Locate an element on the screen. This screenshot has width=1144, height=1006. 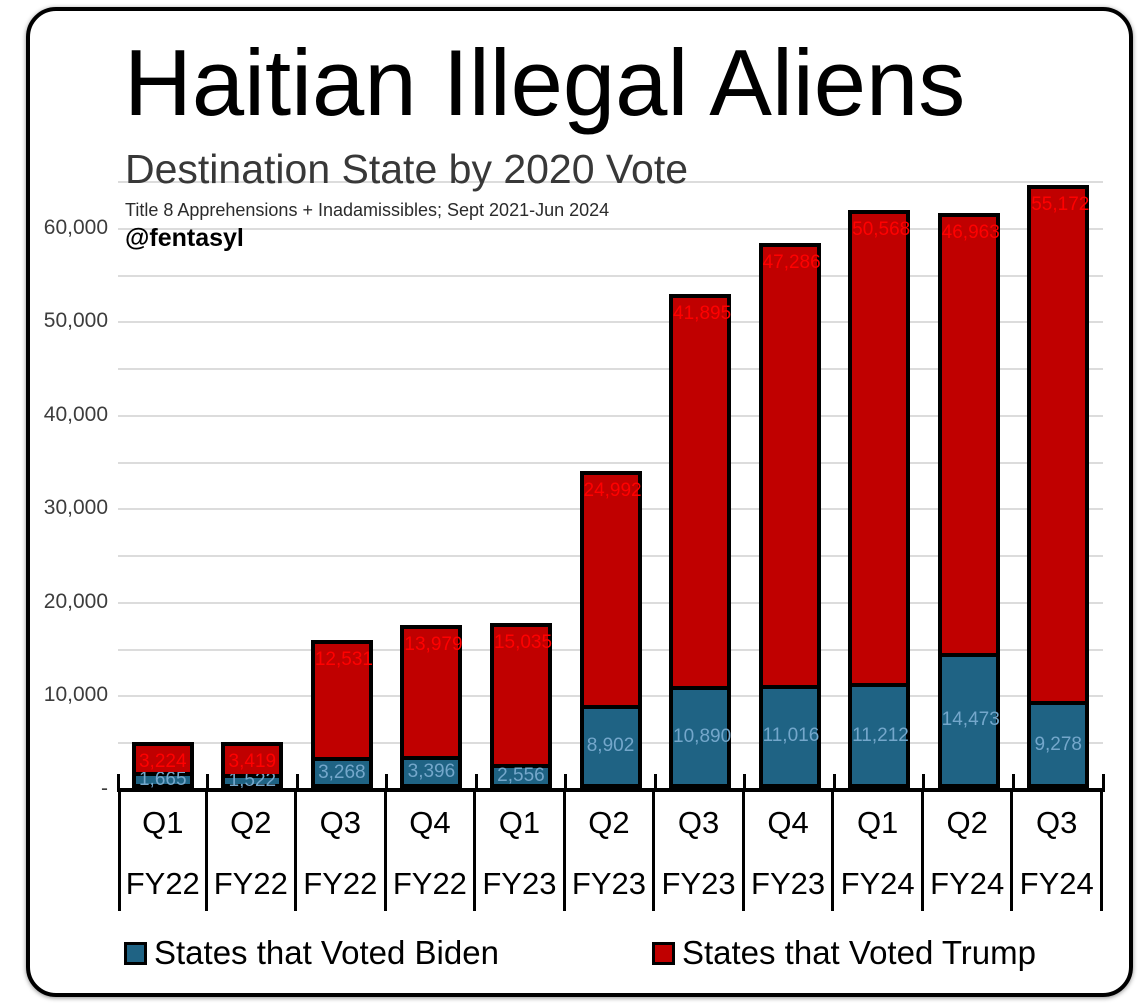
bar-value-label: 14,473 is located at coordinates (970, 720).